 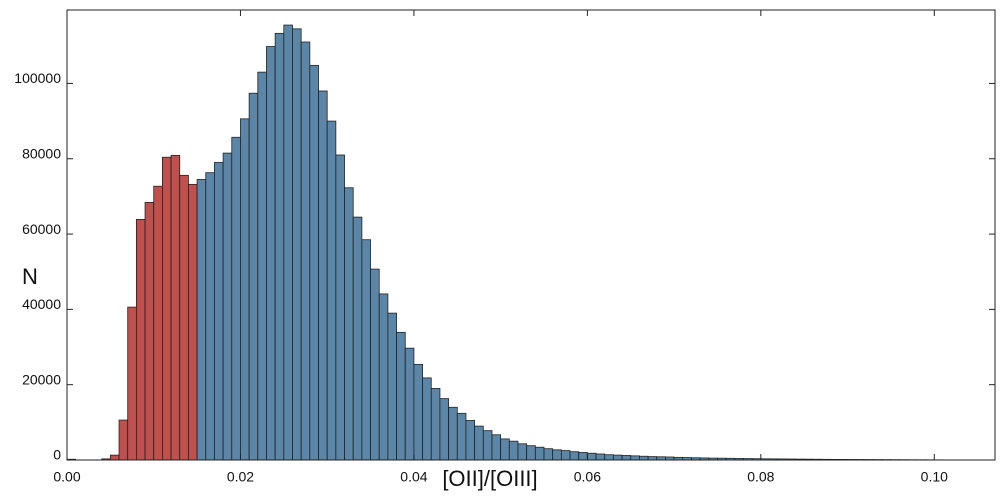 I want to click on x-tick-label: 0.00, so click(x=66, y=477).